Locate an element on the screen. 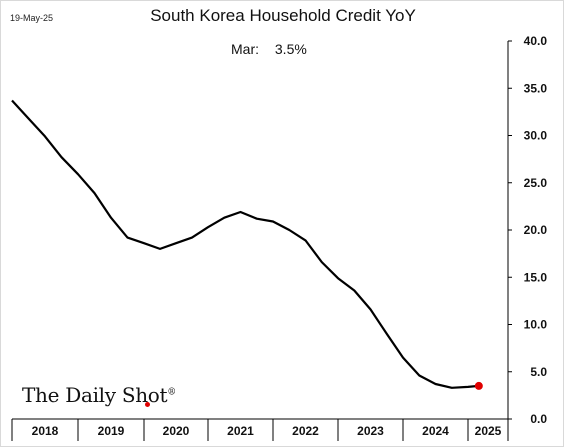  x-tick-label: 2024 is located at coordinates (435, 431).